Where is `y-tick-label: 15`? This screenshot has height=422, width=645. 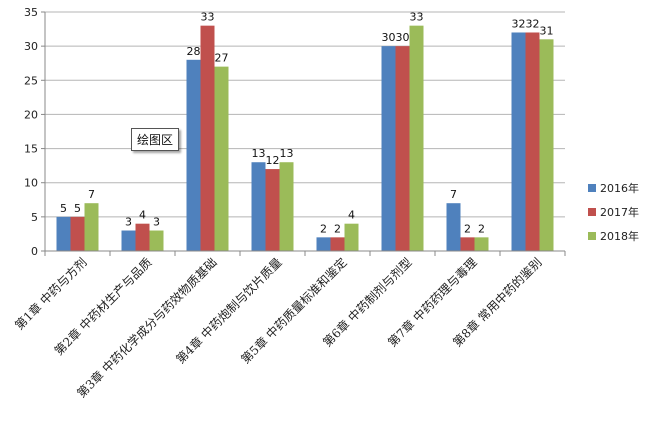 y-tick-label: 15 is located at coordinates (31, 149).